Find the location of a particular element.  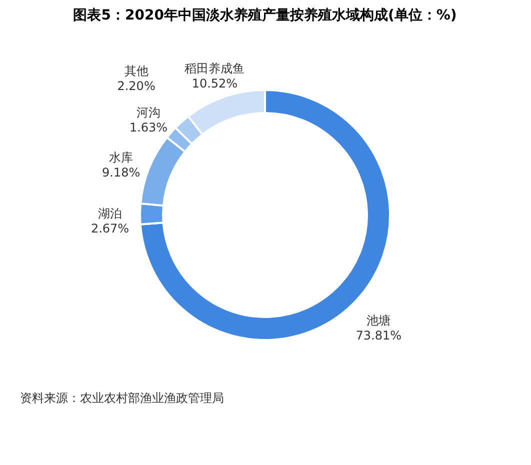

slice-label: 水库 is located at coordinates (121, 157).